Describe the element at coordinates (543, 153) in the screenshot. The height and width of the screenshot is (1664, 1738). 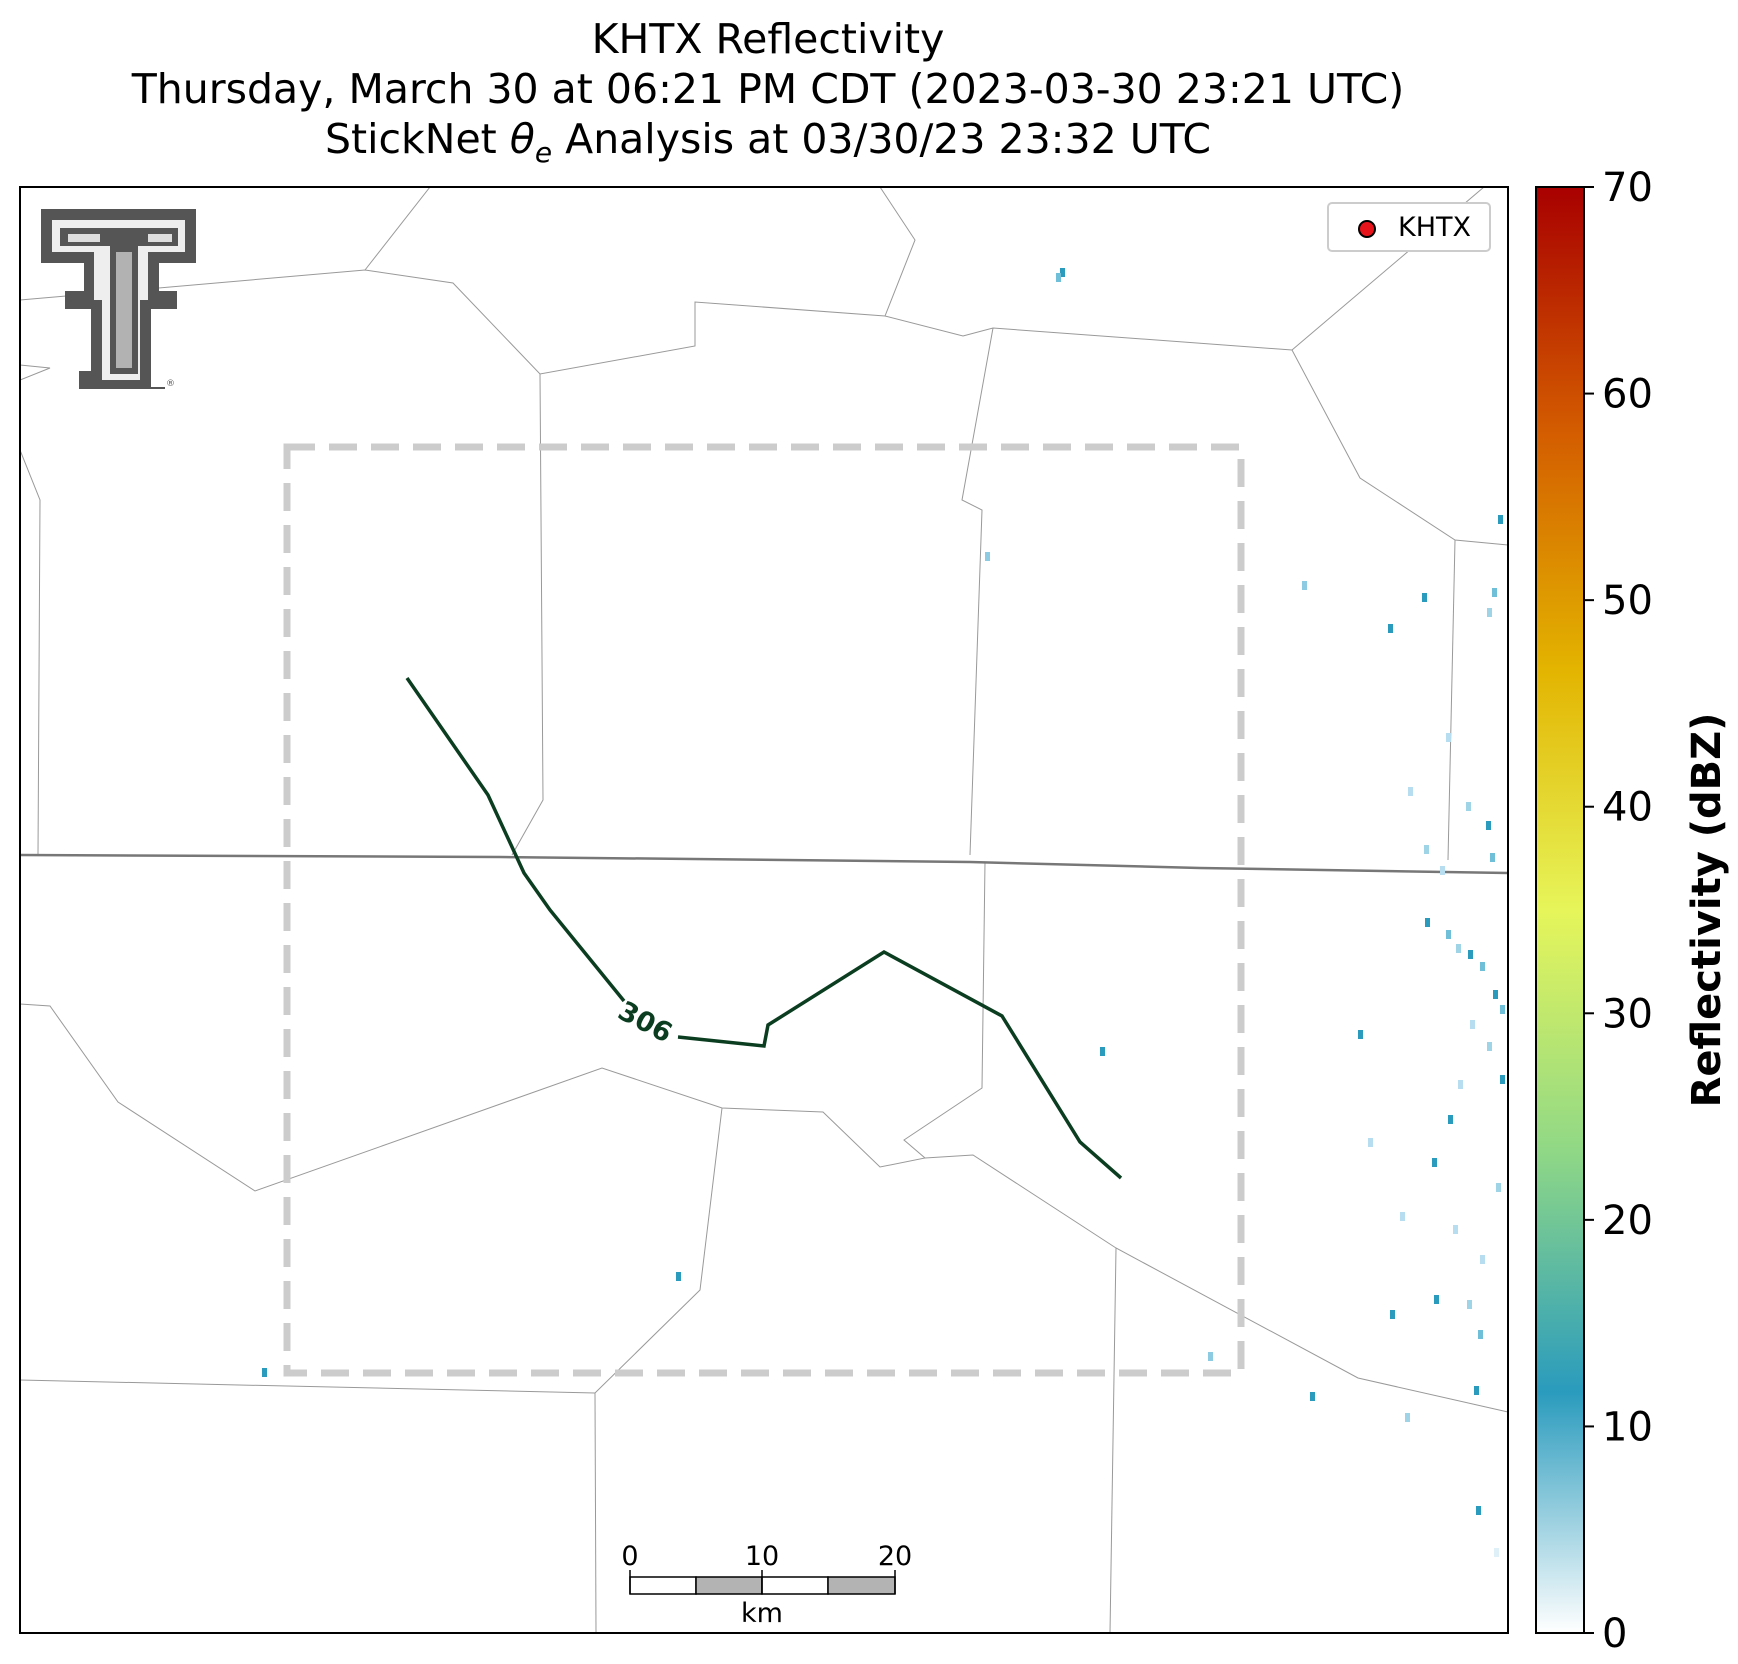
I see `theta-subscript: e` at that location.